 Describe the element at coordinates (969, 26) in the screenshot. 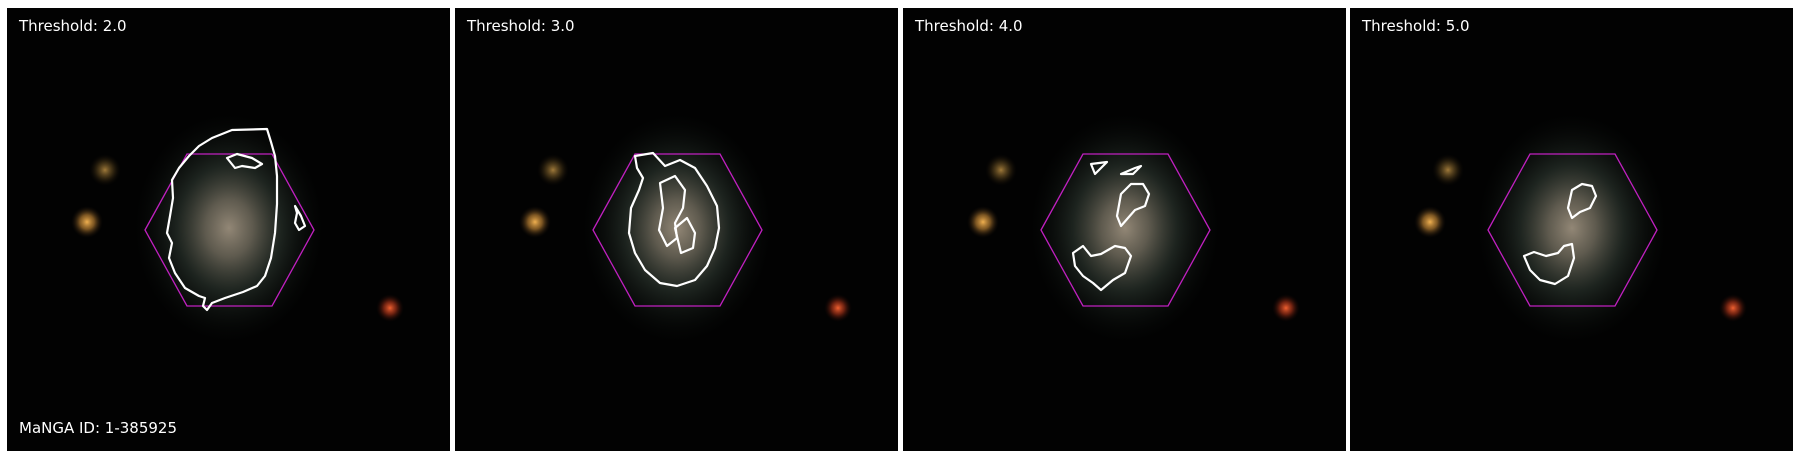

I see `threshold-label: Threshold: 4.0` at that location.